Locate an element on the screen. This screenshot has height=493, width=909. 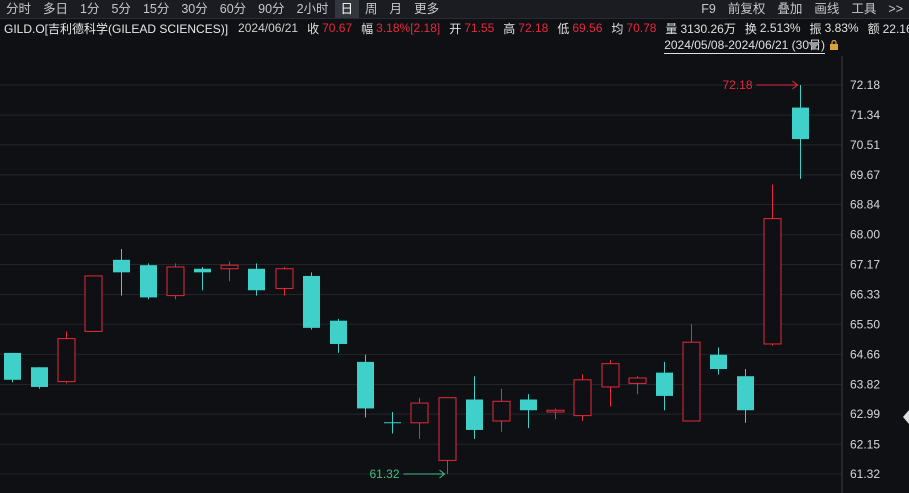
period-tab-5: 30分 is located at coordinates (194, 9).